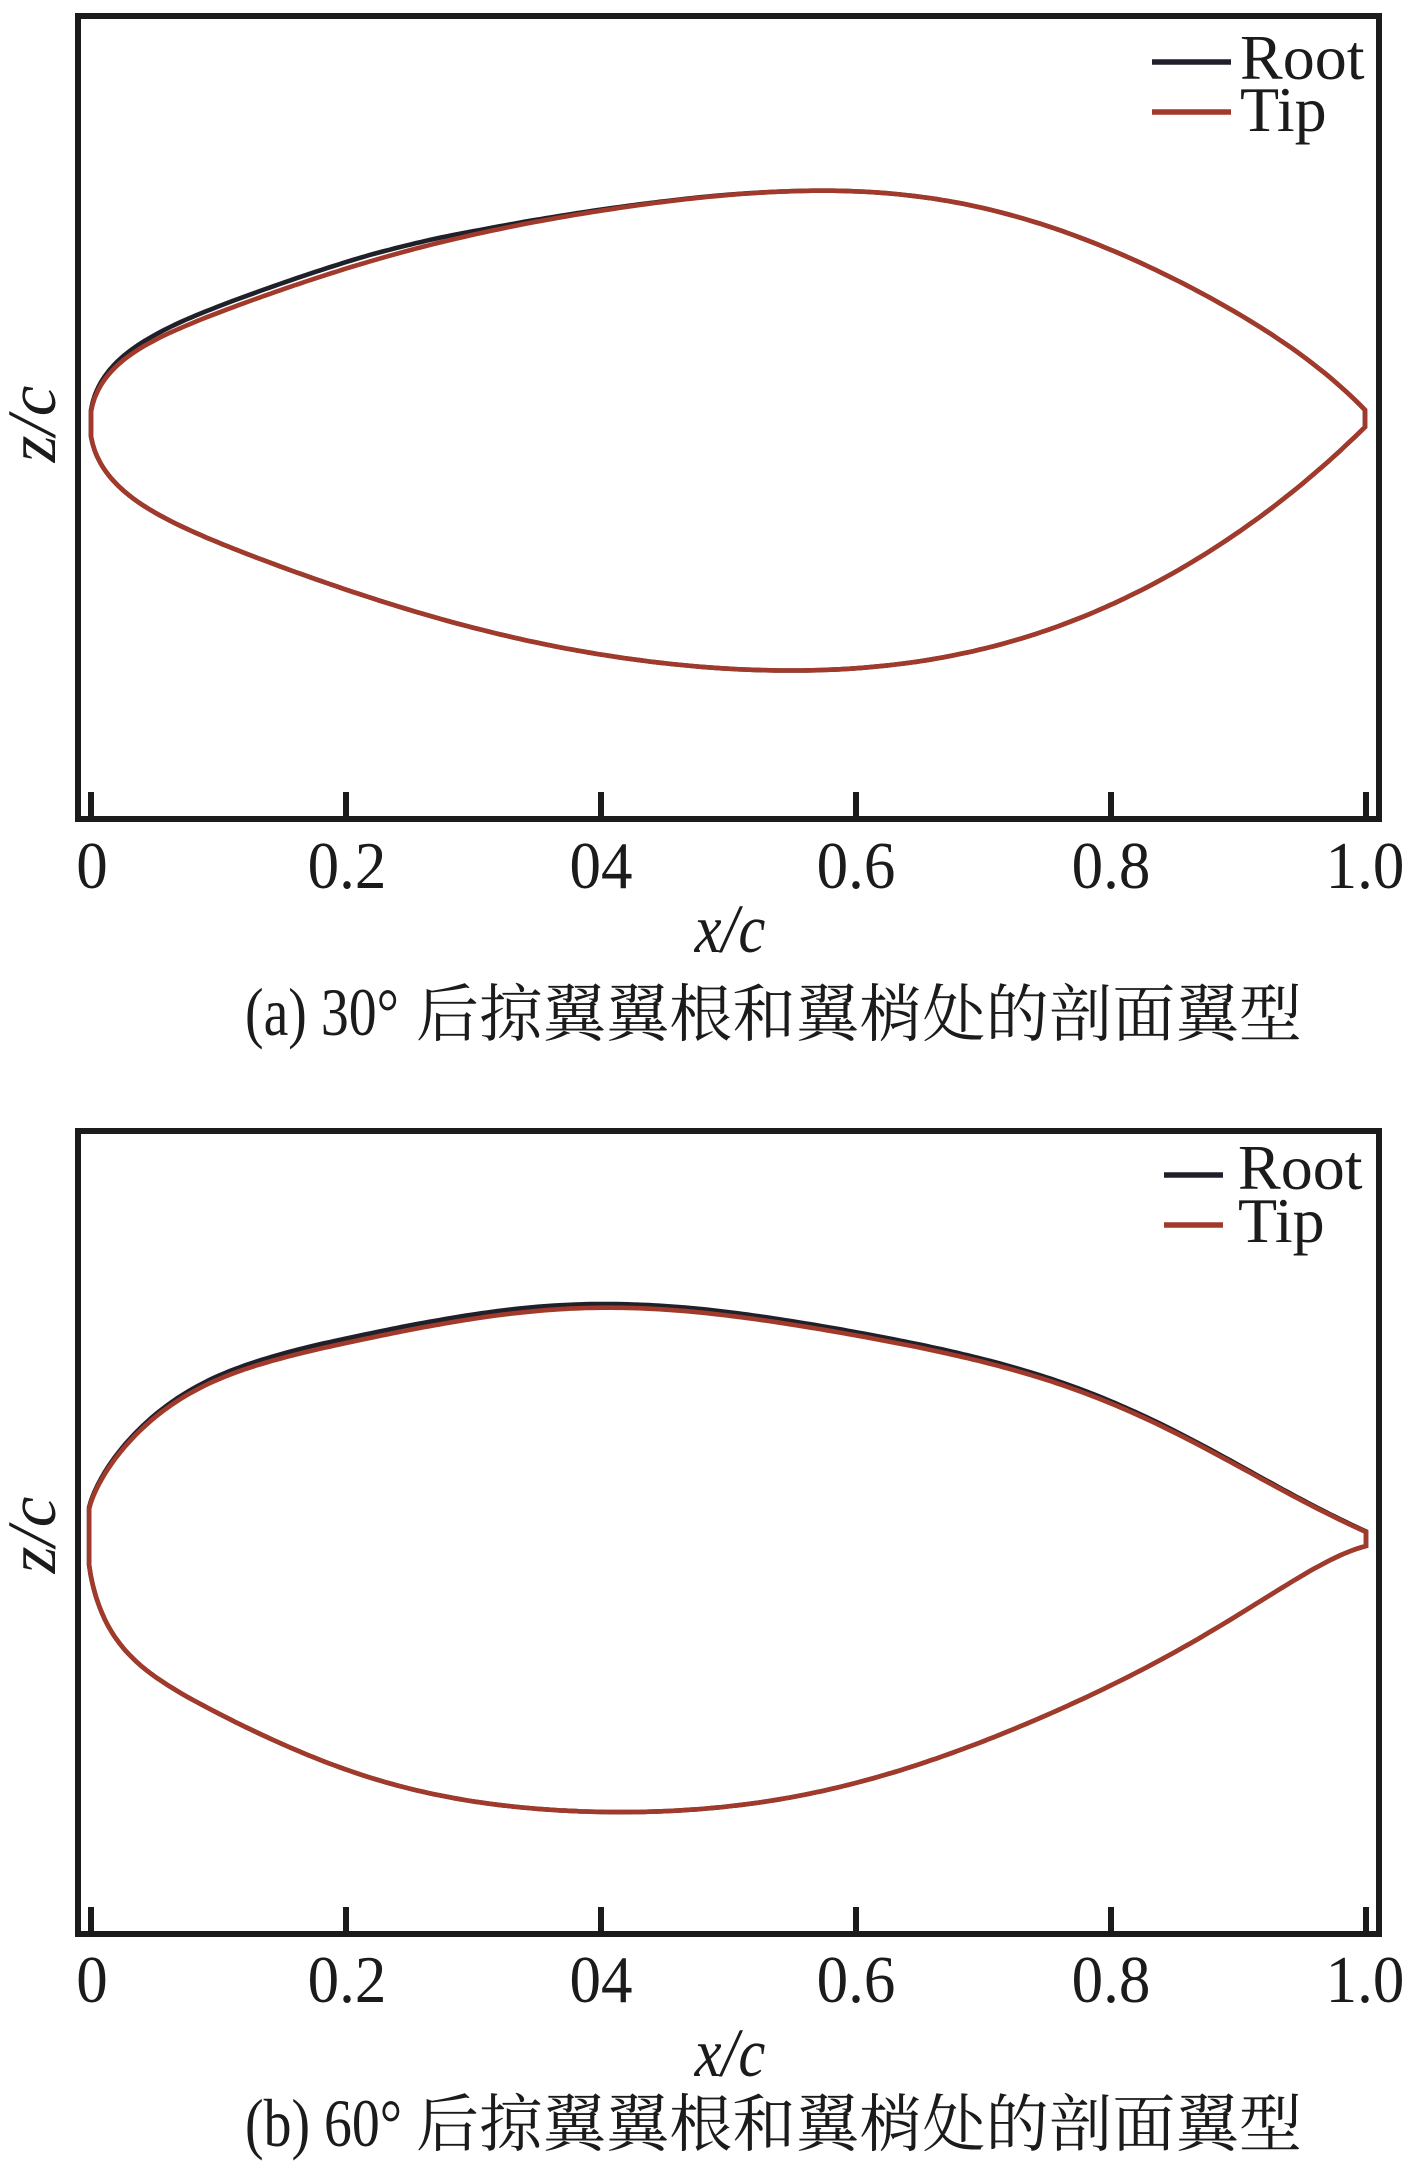 Image resolution: width=1424 pixels, height=2182 pixels. I want to click on svg-text: (a) 30°, so click(322, 1013).